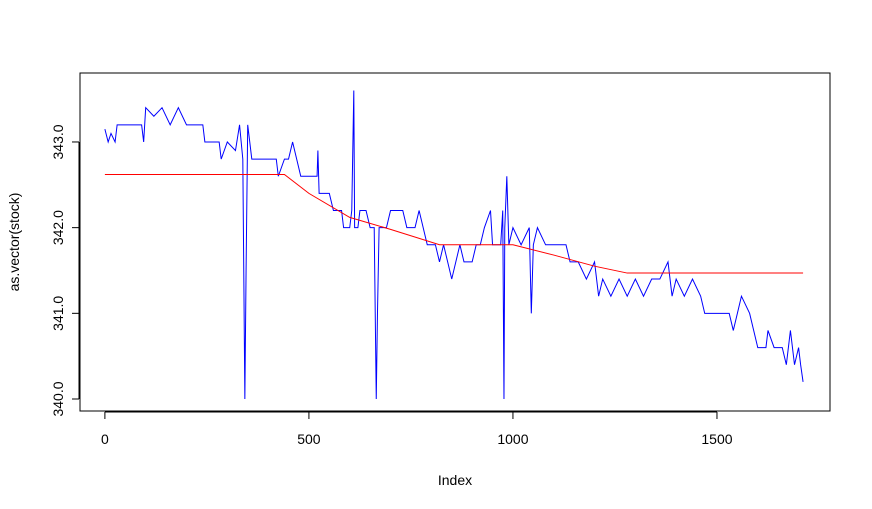 The height and width of the screenshot is (509, 872). What do you see at coordinates (58, 227) in the screenshot?
I see `y-tick-label: 342.0` at bounding box center [58, 227].